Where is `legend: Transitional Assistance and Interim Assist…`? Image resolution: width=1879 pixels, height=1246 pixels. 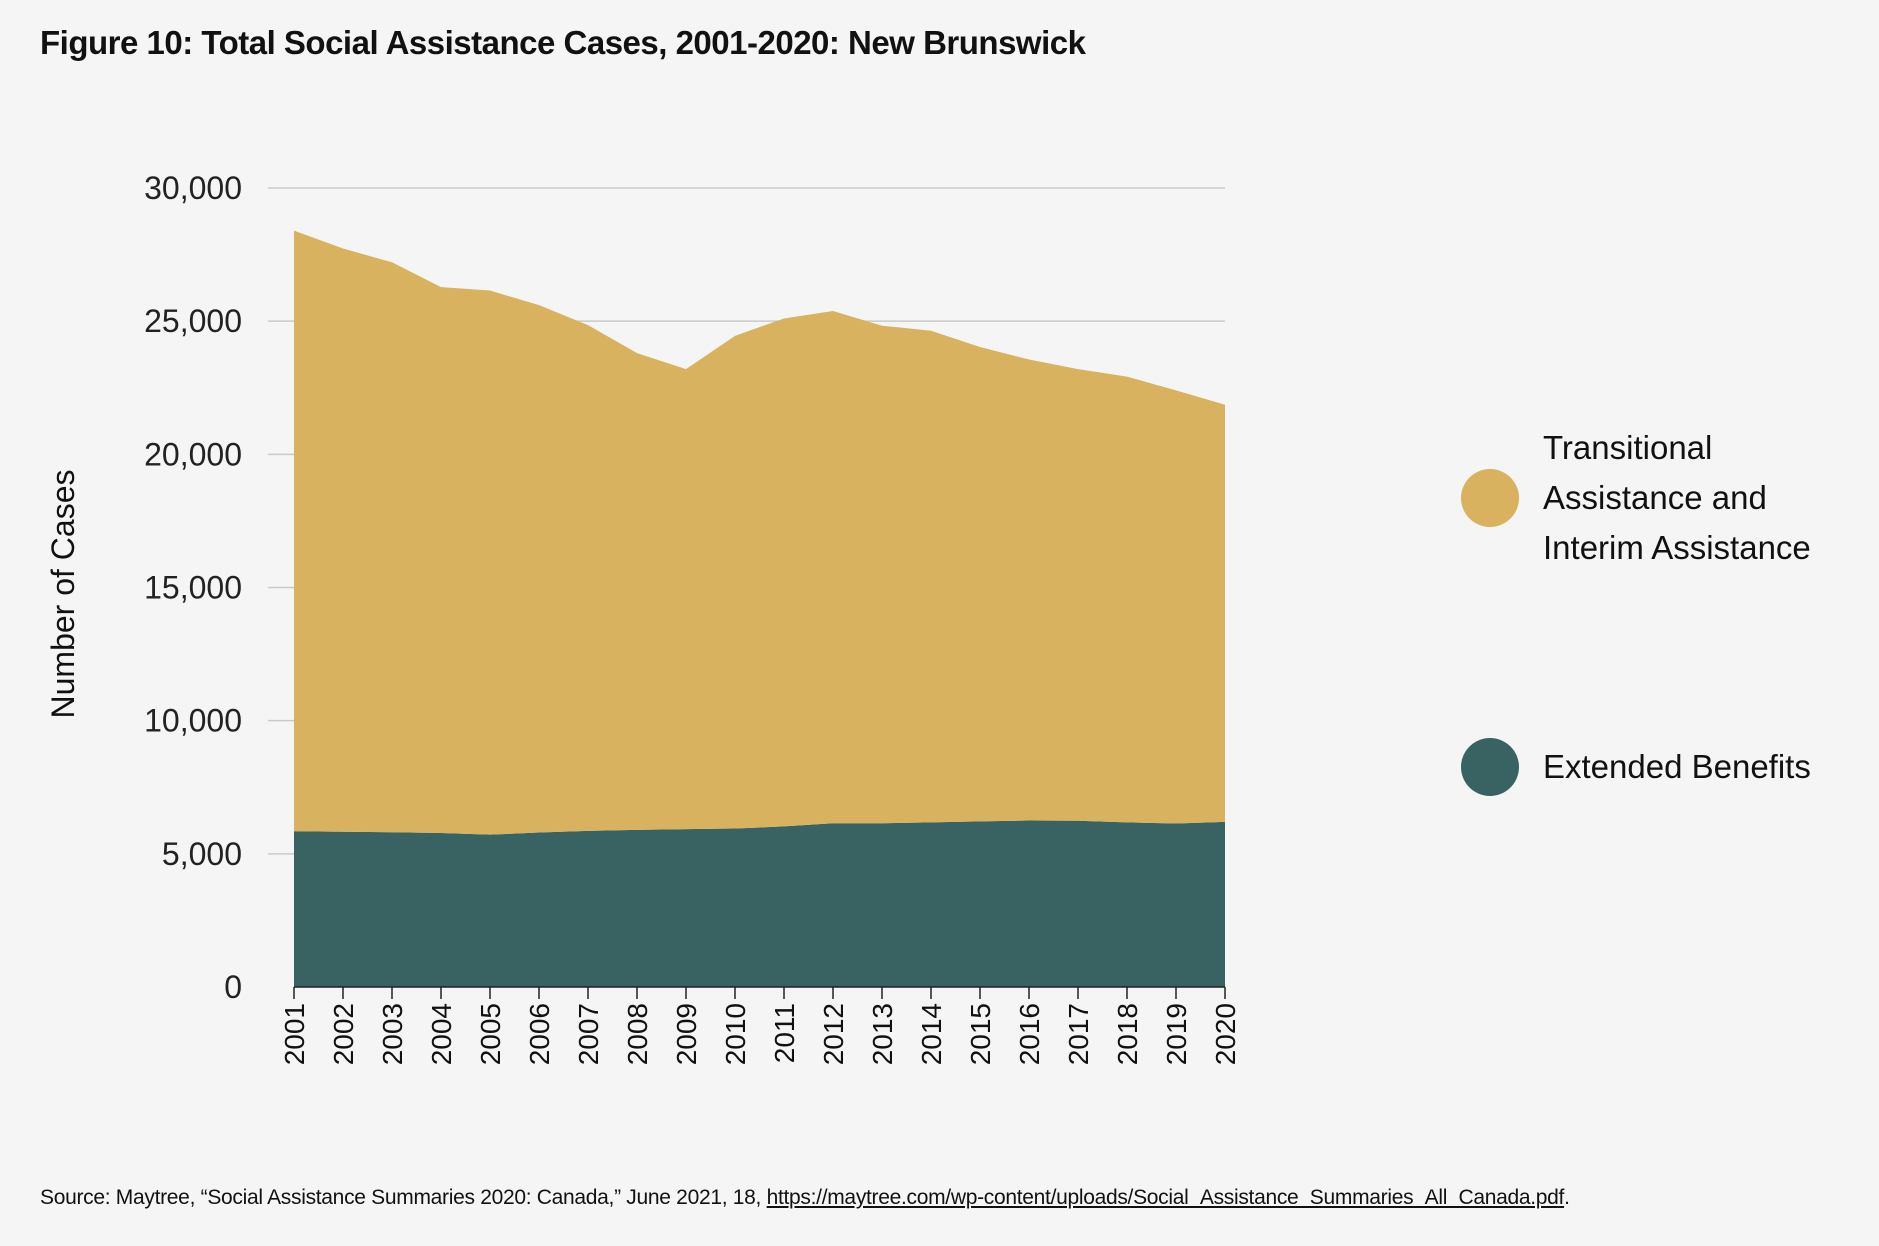 legend: Transitional Assistance and Interim Assist… is located at coordinates (1636, 612).